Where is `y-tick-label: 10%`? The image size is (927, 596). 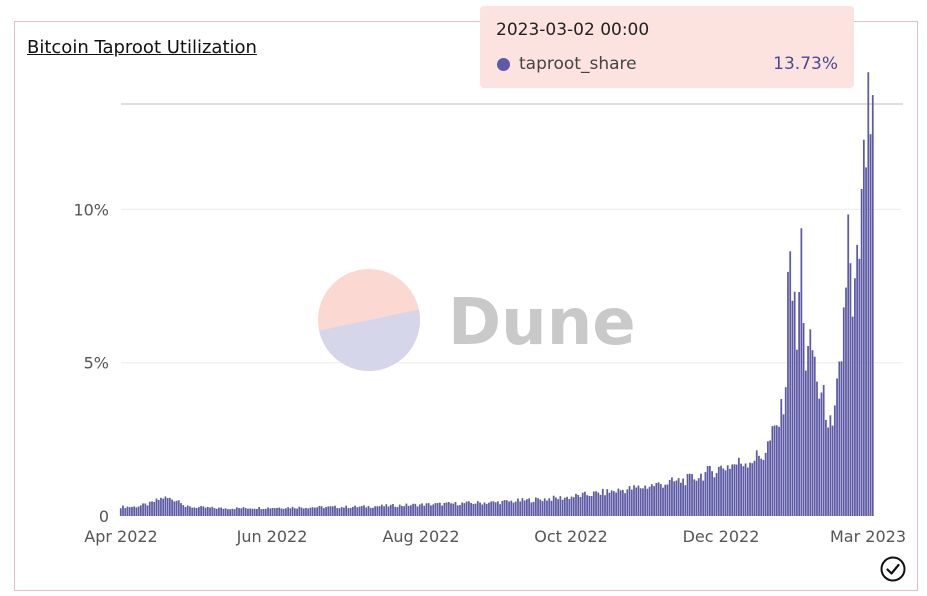
y-tick-label: 10% is located at coordinates (91, 209).